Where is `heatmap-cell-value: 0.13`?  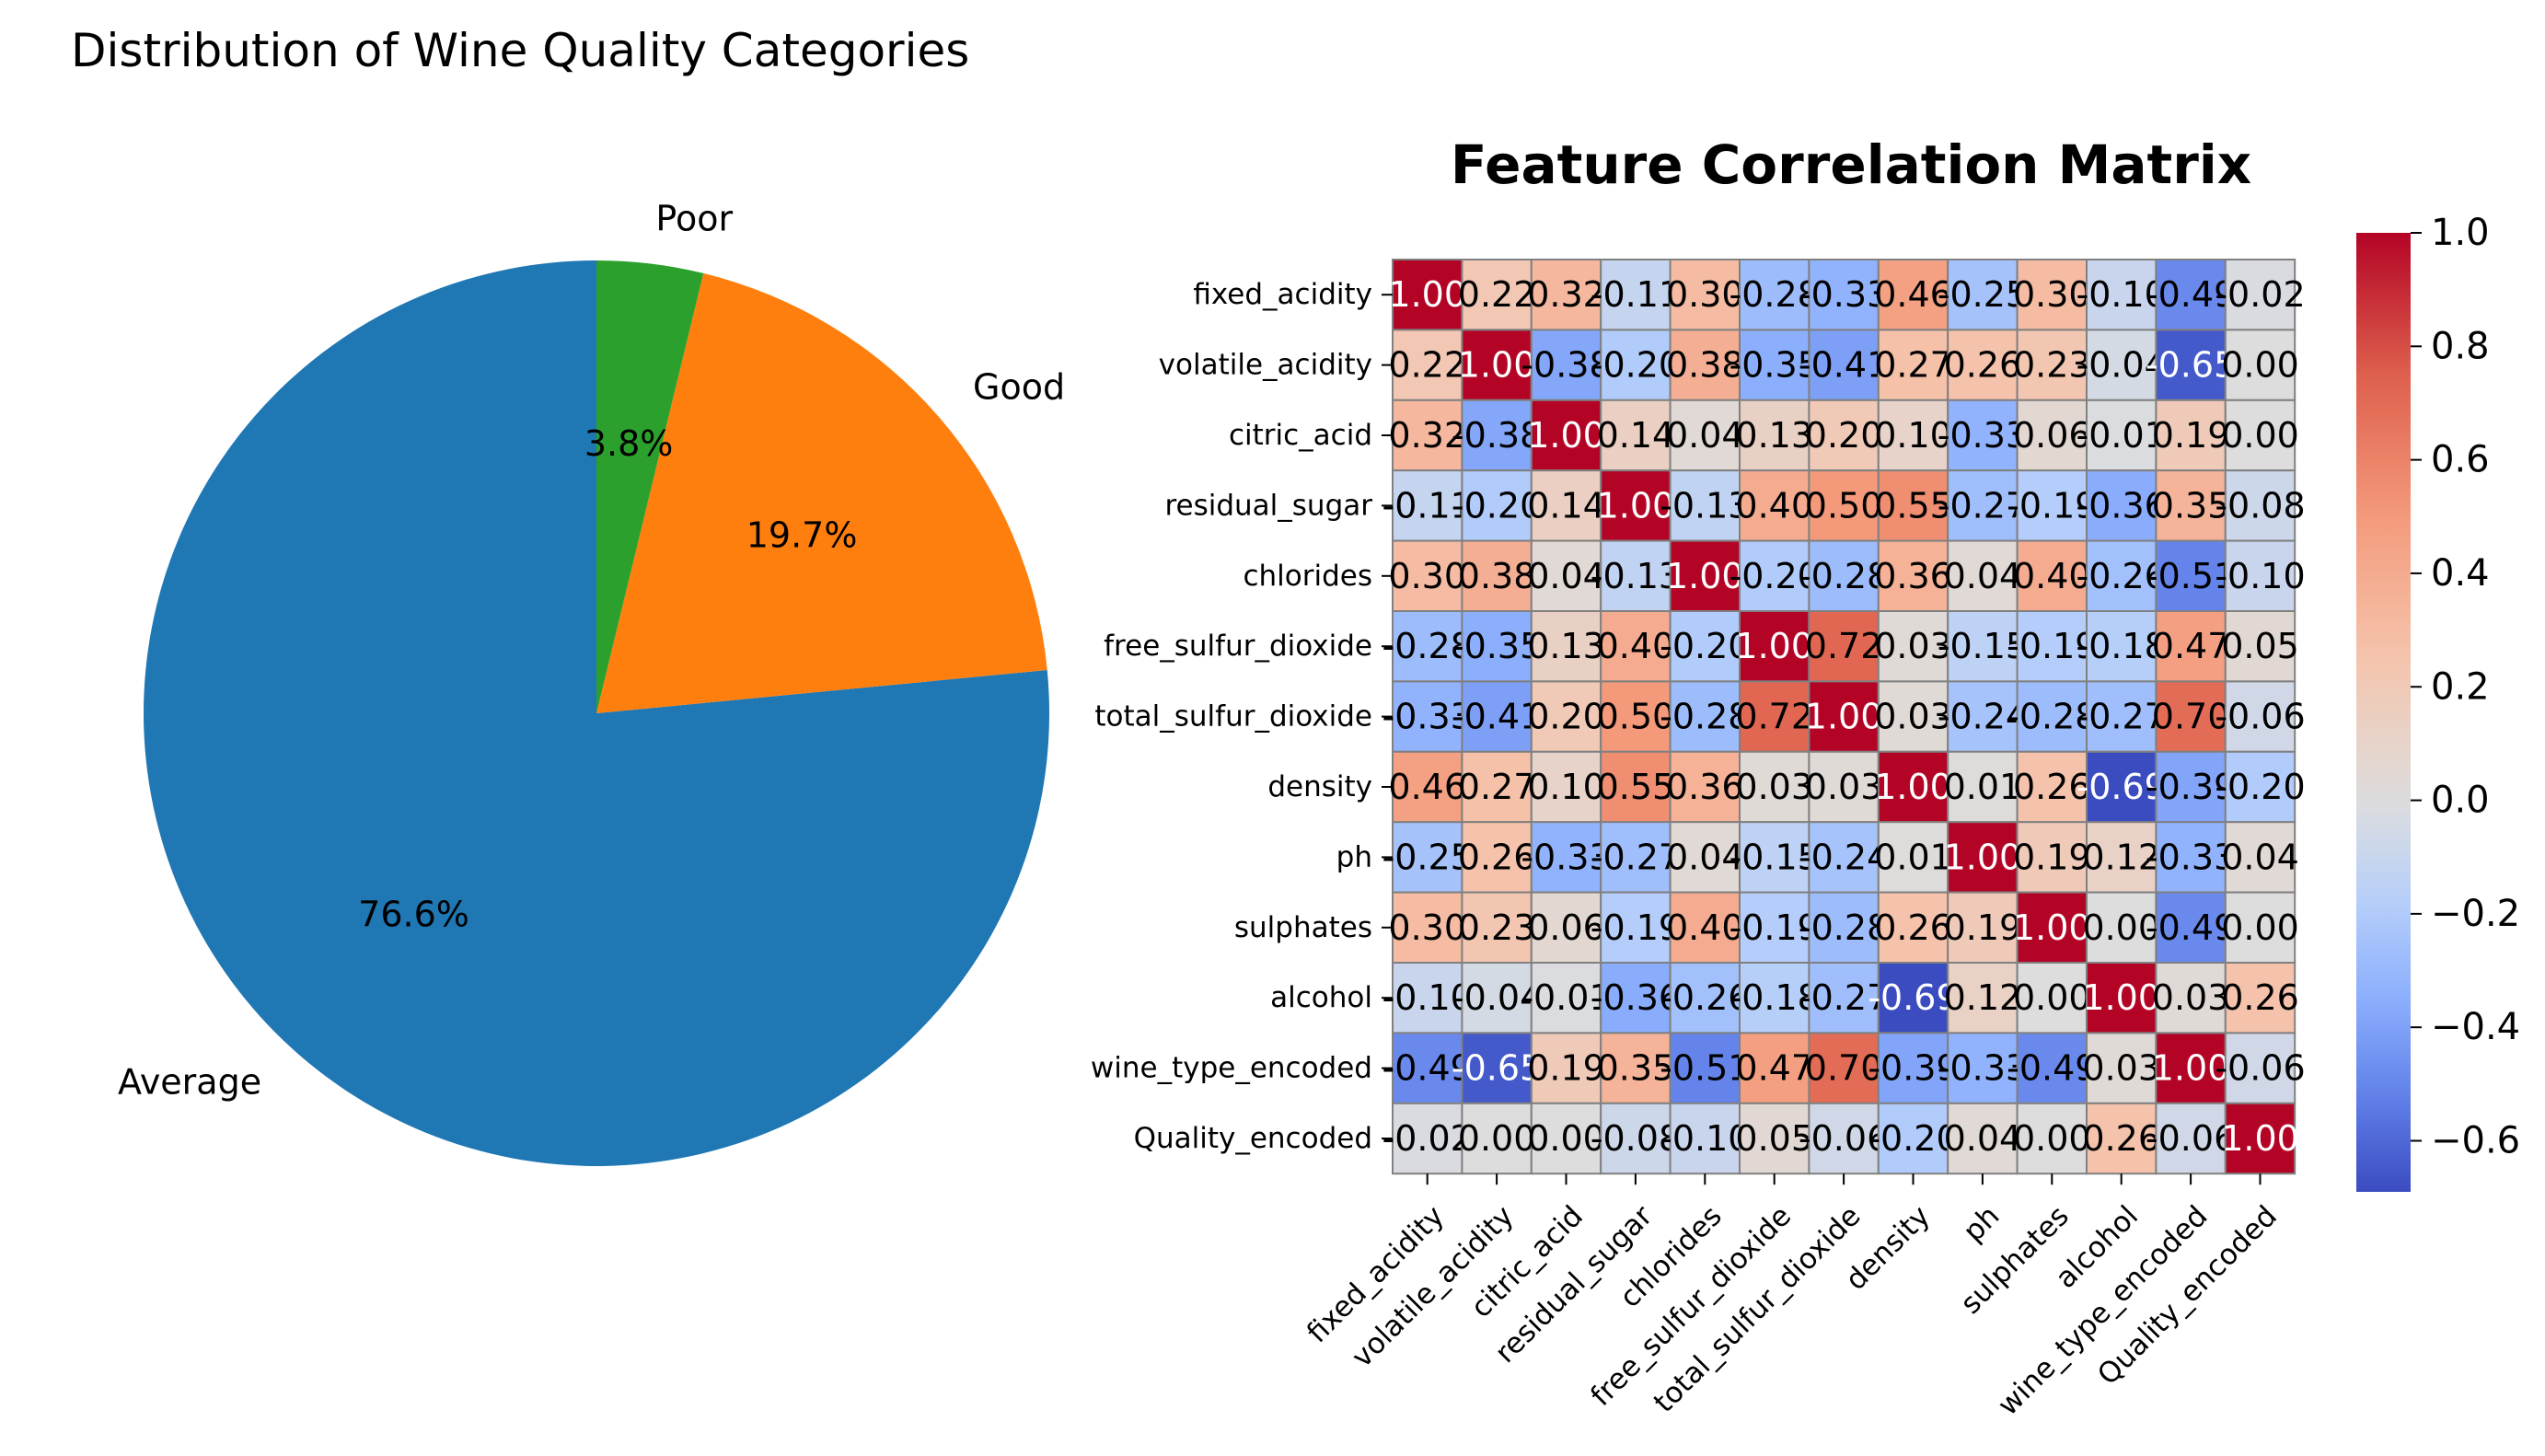
heatmap-cell-value: 0.13 is located at coordinates (1566, 646).